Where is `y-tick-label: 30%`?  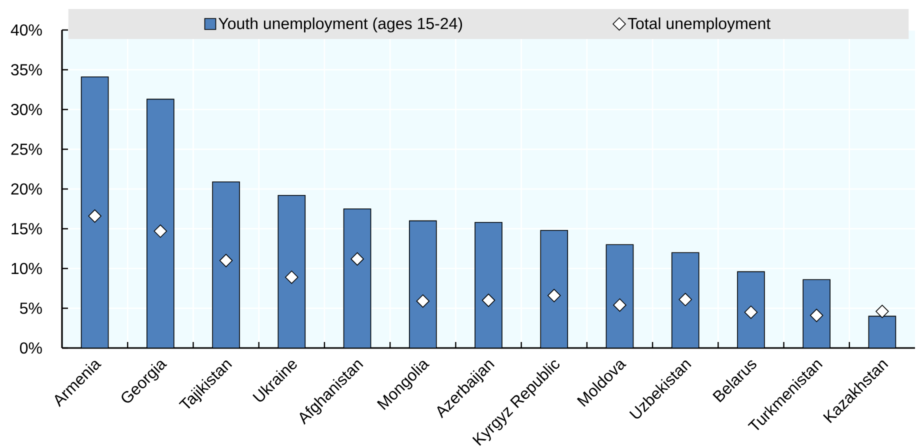 y-tick-label: 30% is located at coordinates (26, 110).